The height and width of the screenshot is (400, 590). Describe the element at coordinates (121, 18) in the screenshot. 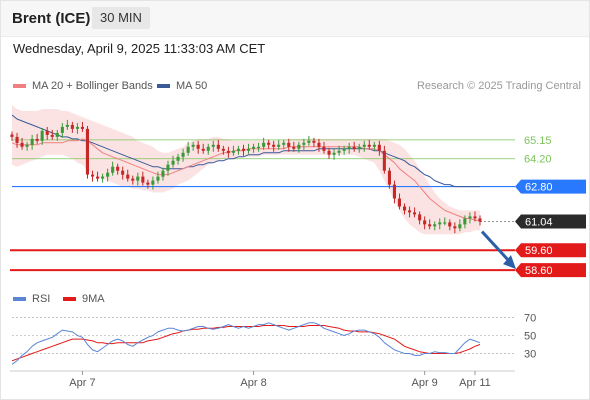

I see `timeframe-button: 30 MIN` at that location.